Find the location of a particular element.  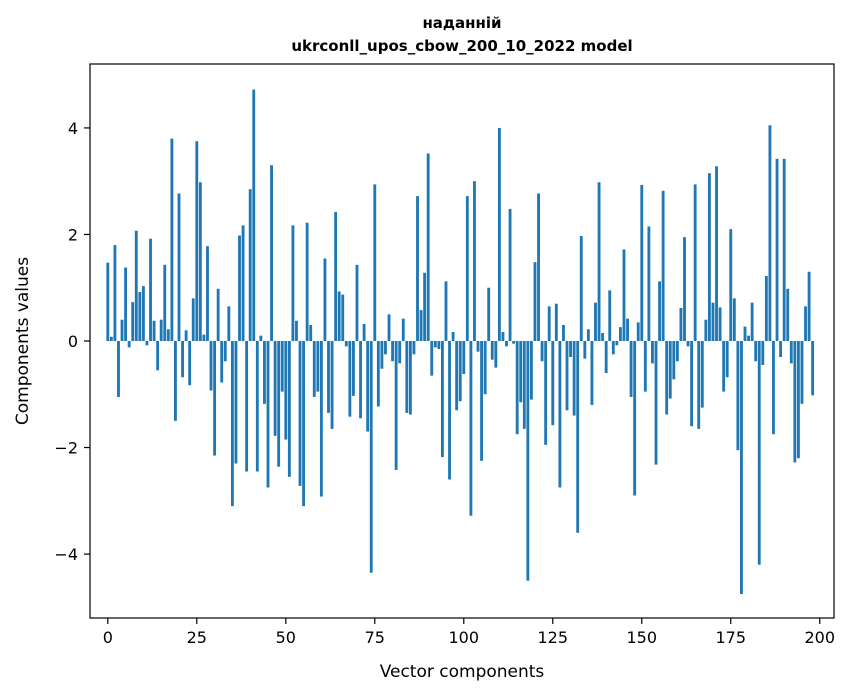

x-tick-label: 175 is located at coordinates (730, 637).